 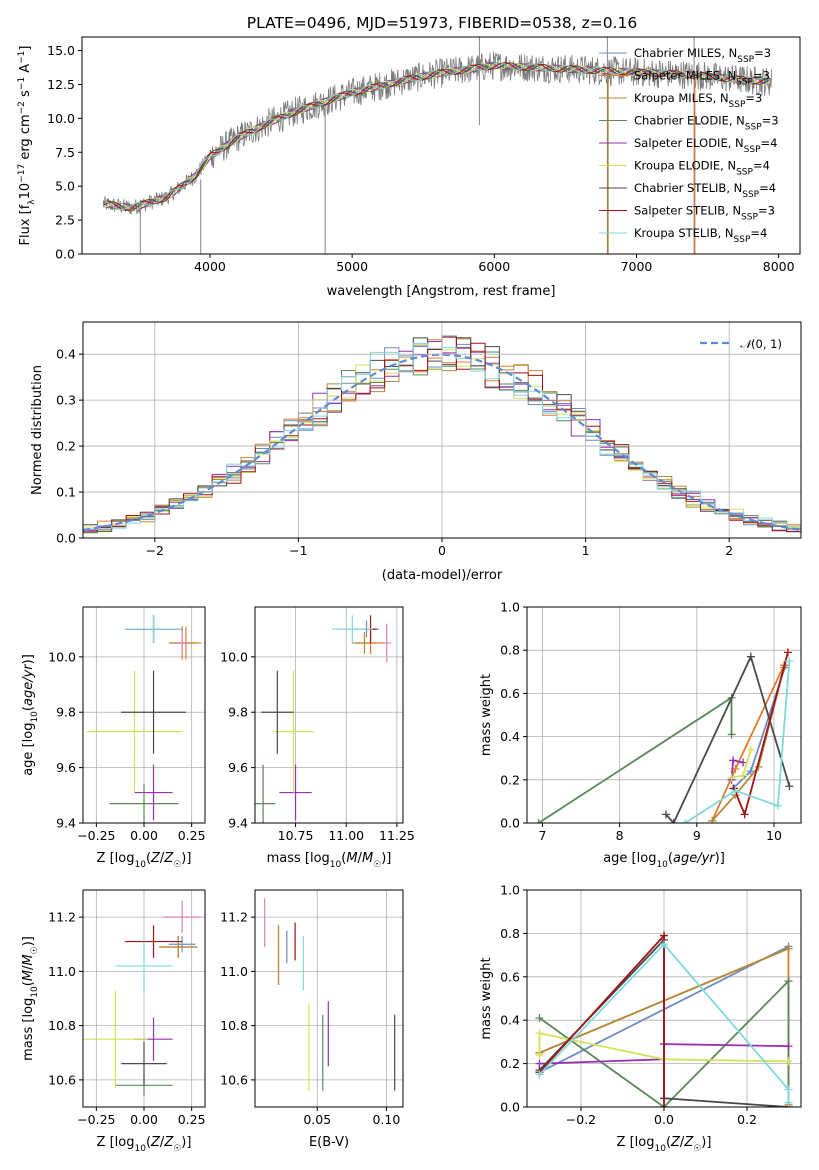 I want to click on mass-vs-ebv-axes: 0.05 0.10 10.6 10.8 11.0 11.2 E(B-V), so click(x=312, y=1019).